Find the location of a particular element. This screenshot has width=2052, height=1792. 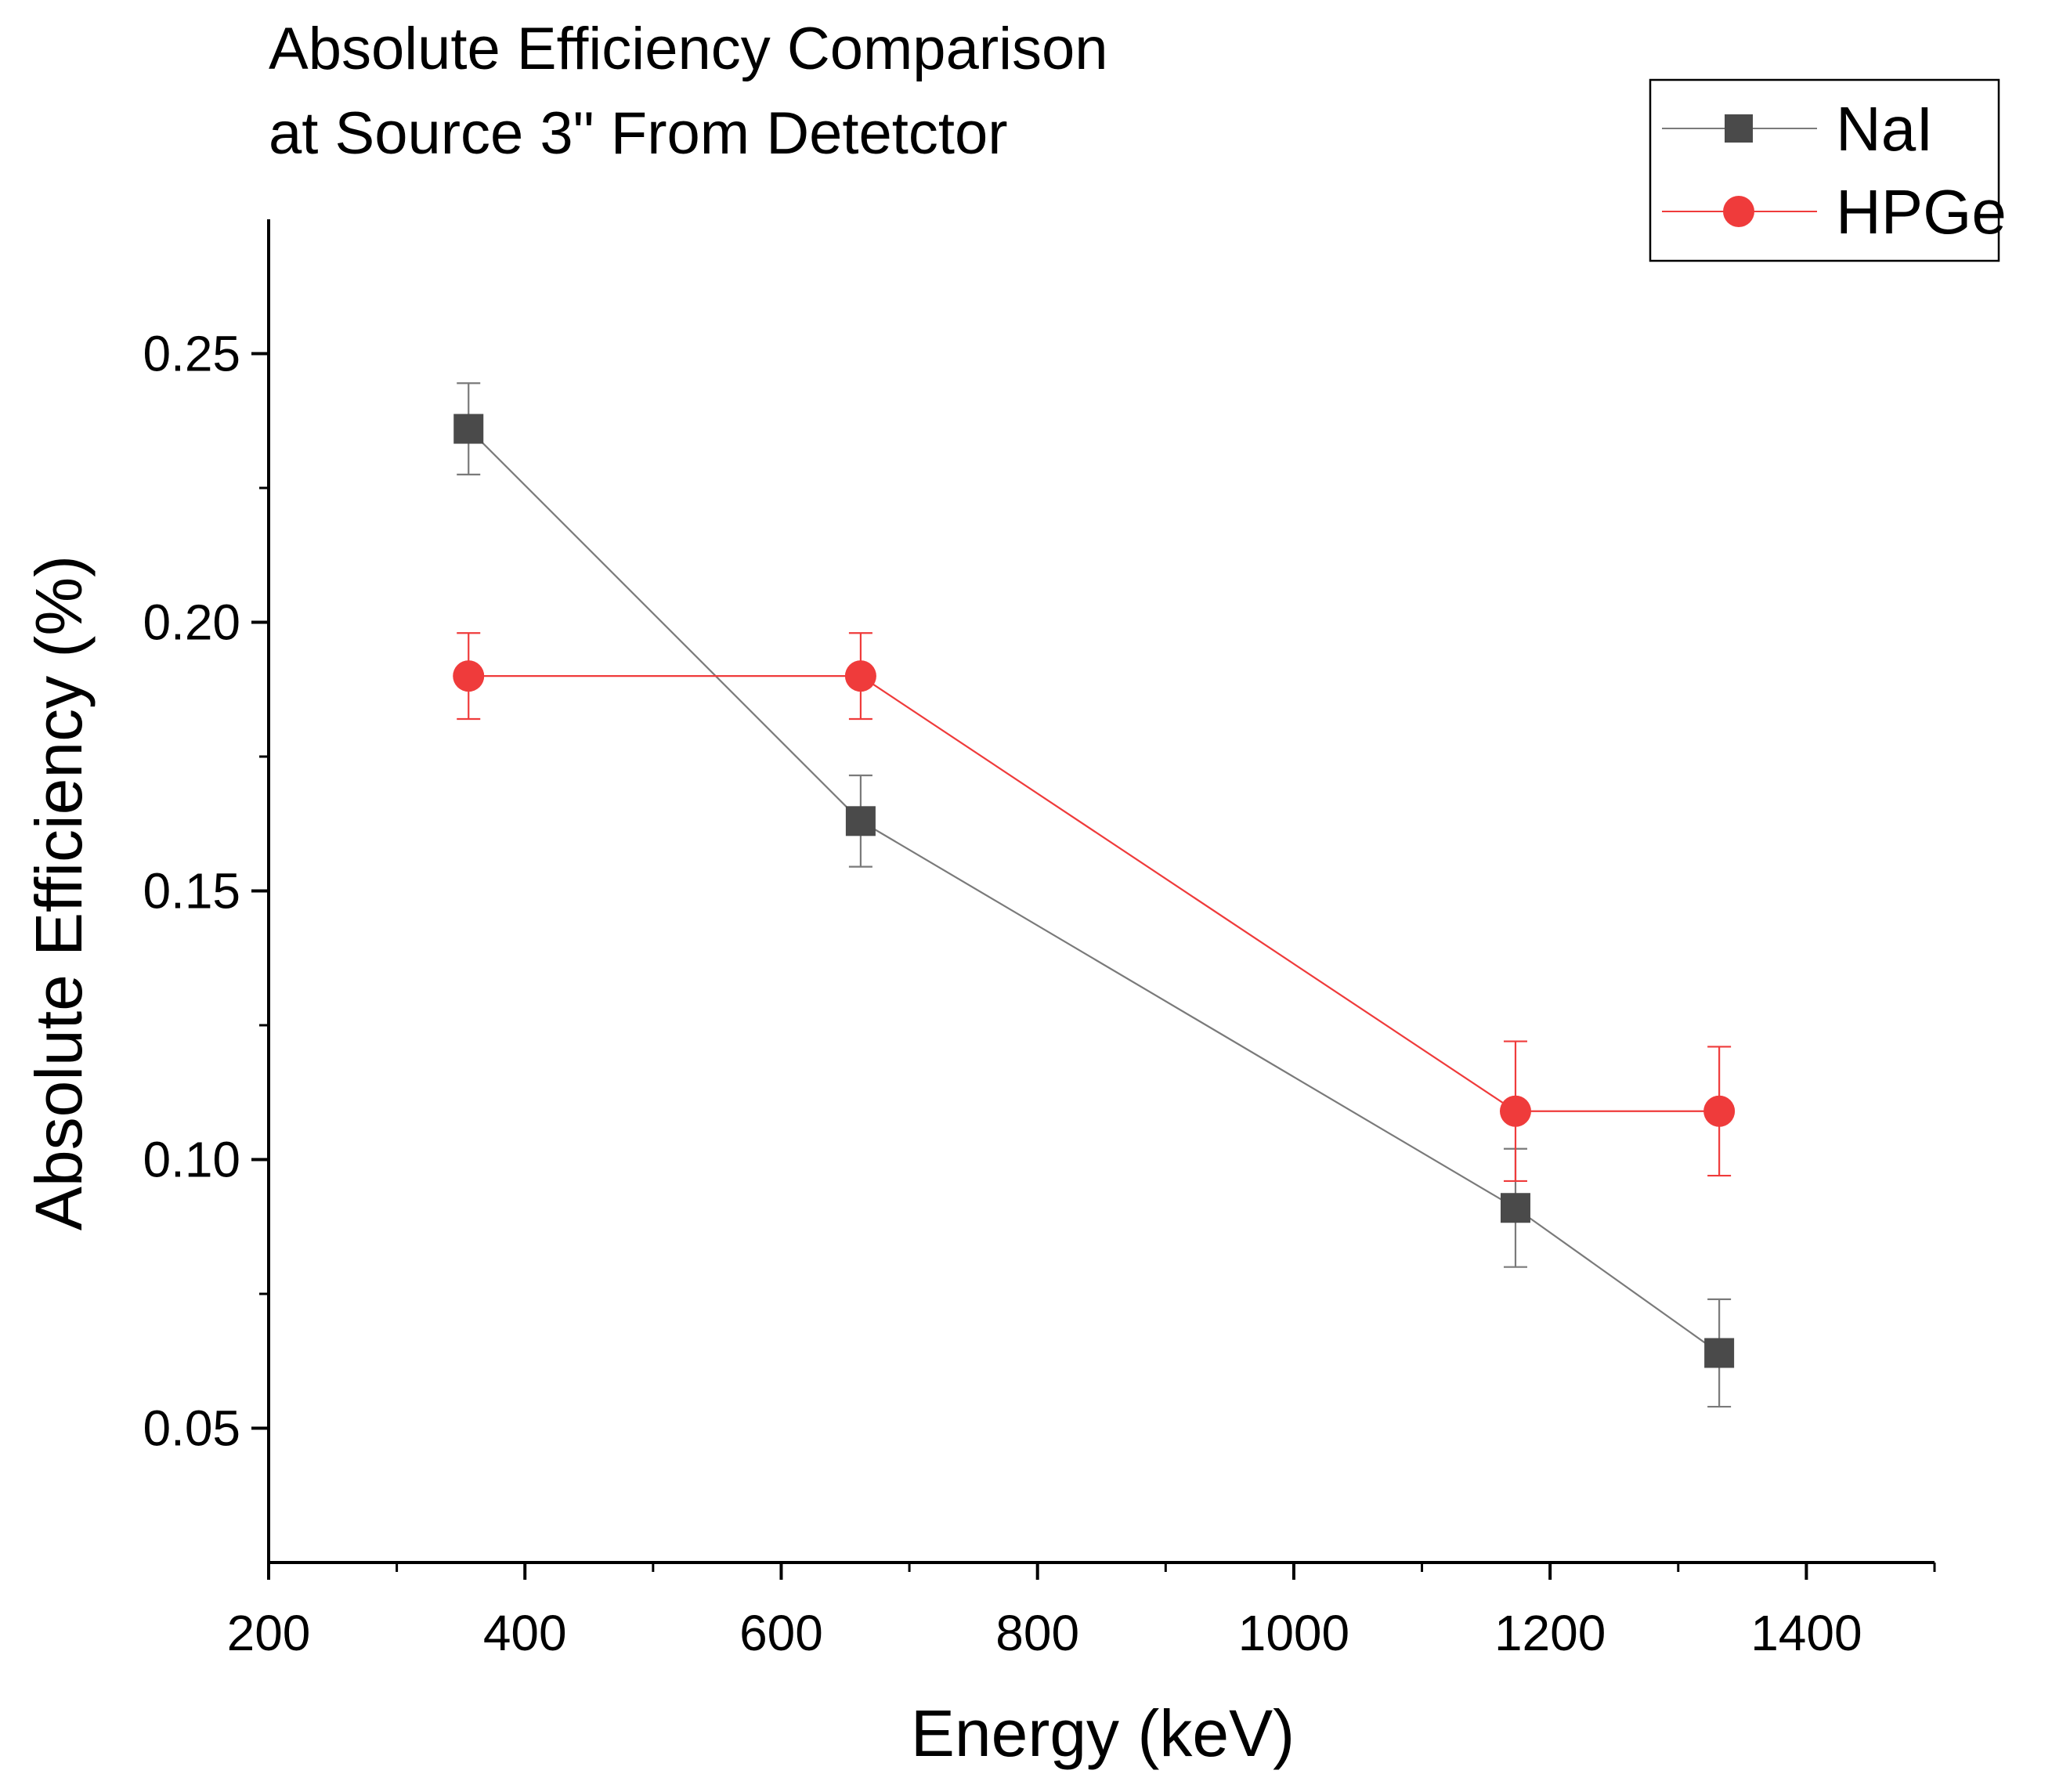

x-tick-label: 600 is located at coordinates (781, 1633).